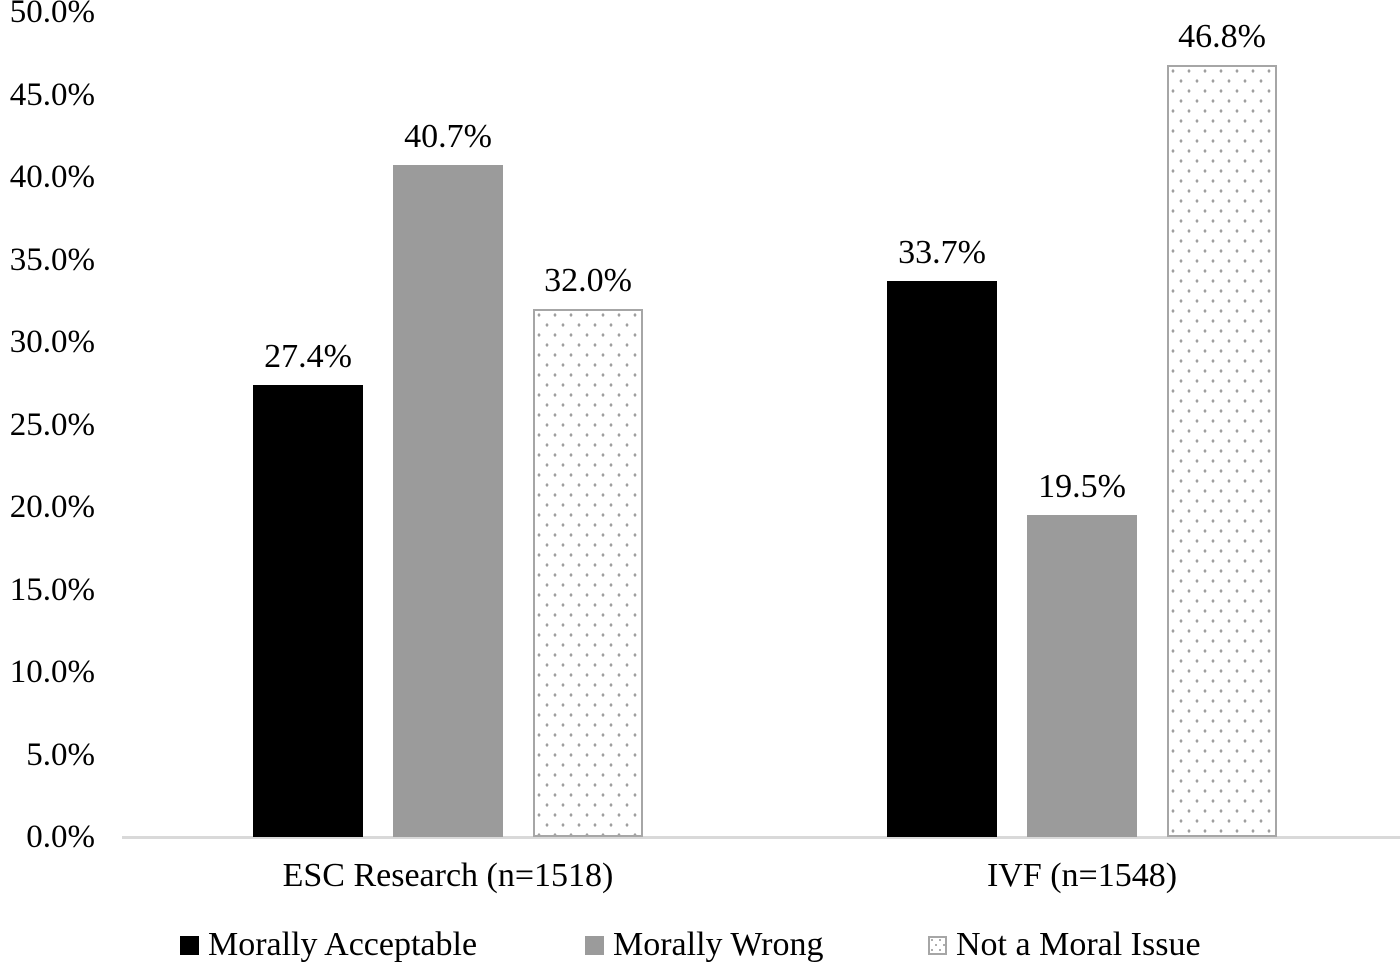  I want to click on legend-swatch-not-a-moral-issue, so click(937, 945).